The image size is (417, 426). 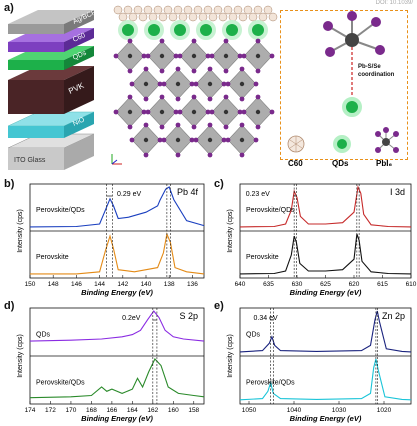 What do you see at coordinates (387, 140) in the screenshot?
I see `legend-pbi6-icon` at bounding box center [387, 140].